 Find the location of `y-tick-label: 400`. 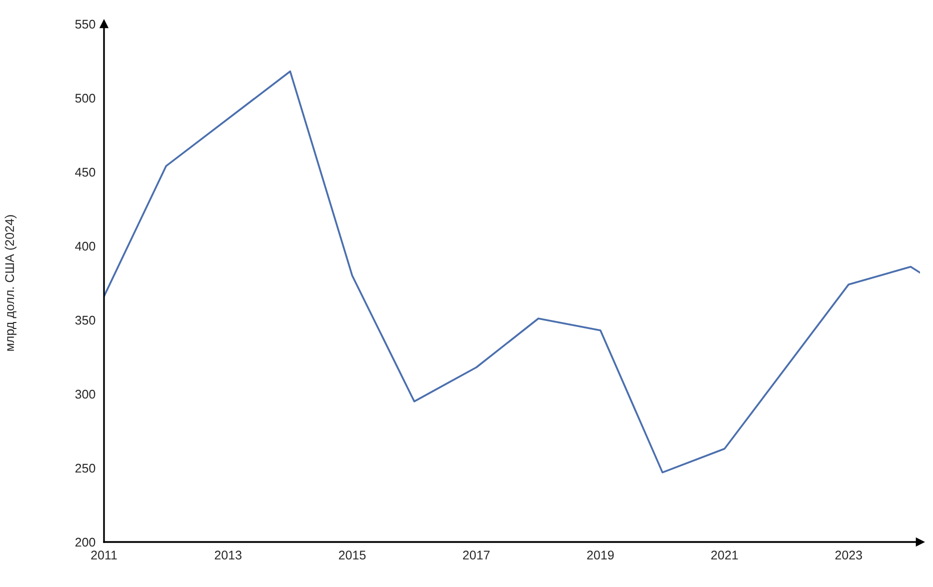

y-tick-label: 400 is located at coordinates (85, 246).